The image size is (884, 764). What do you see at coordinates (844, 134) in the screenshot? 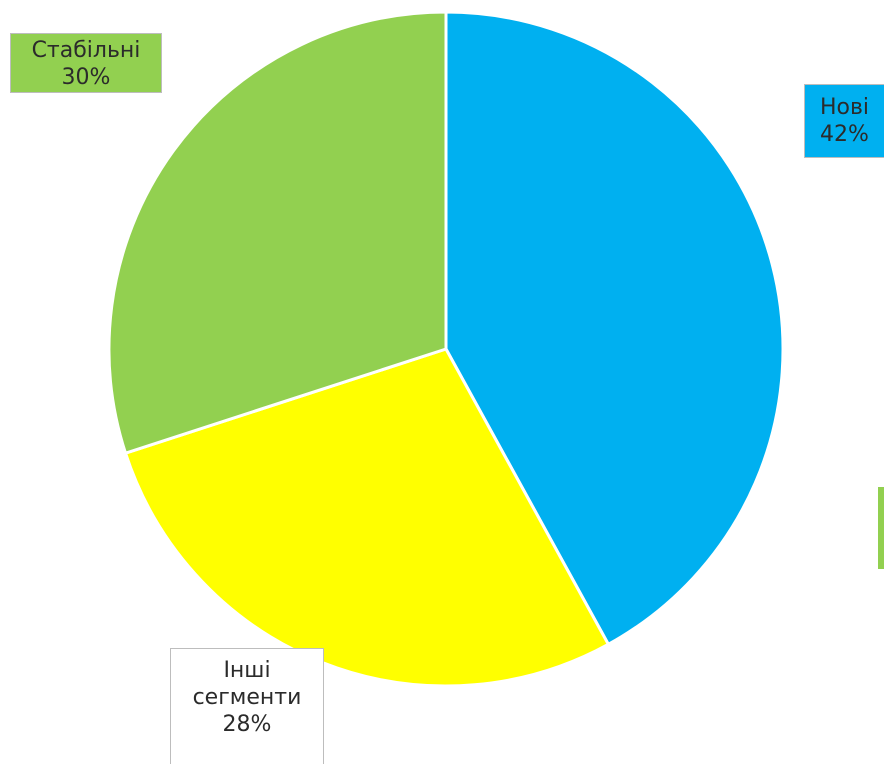
I see `slice-label-new-value: 42%` at bounding box center [844, 134].